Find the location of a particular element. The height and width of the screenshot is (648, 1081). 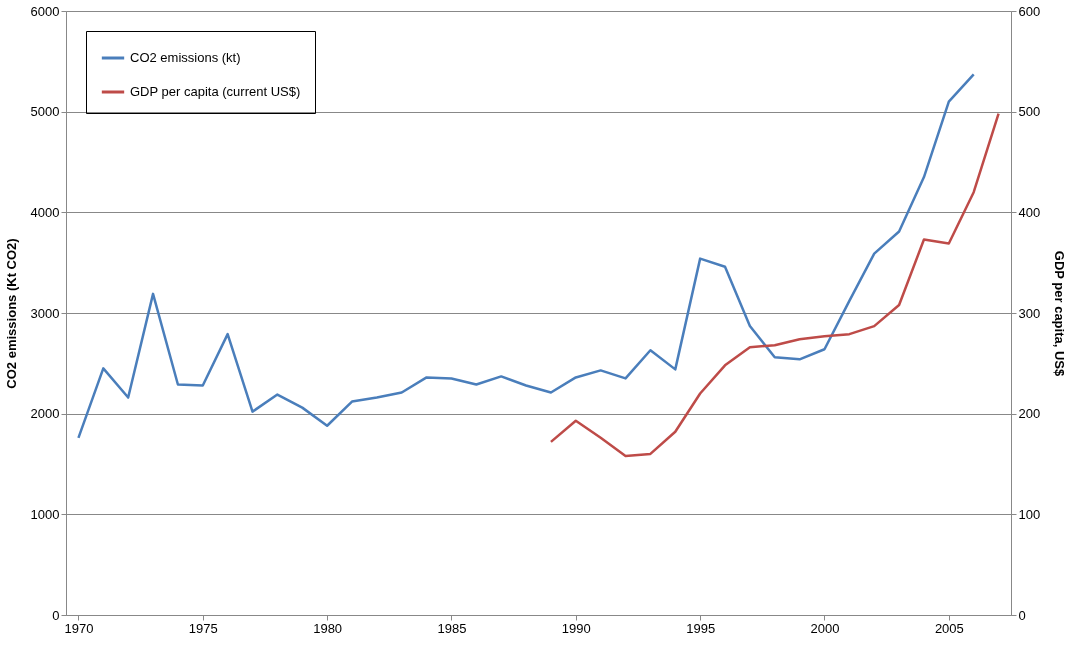

x-tick-label: 2005 is located at coordinates (949, 628).